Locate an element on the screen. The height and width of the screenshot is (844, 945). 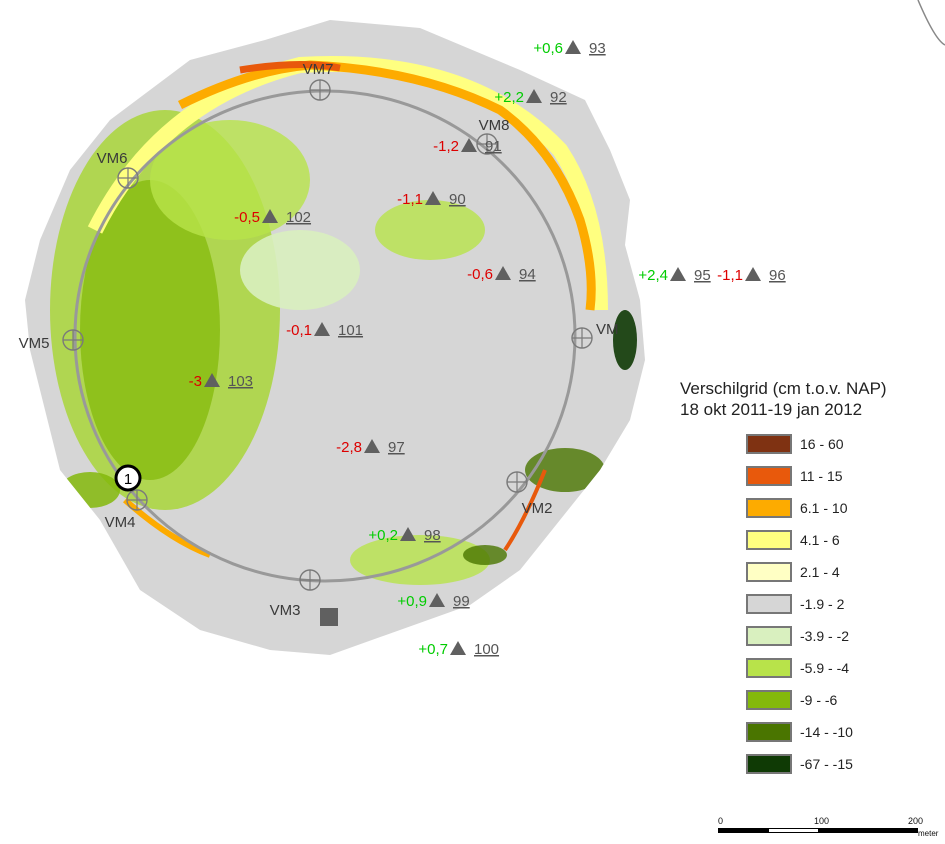
legend-label: -9 - -6 is located at coordinates (819, 700).